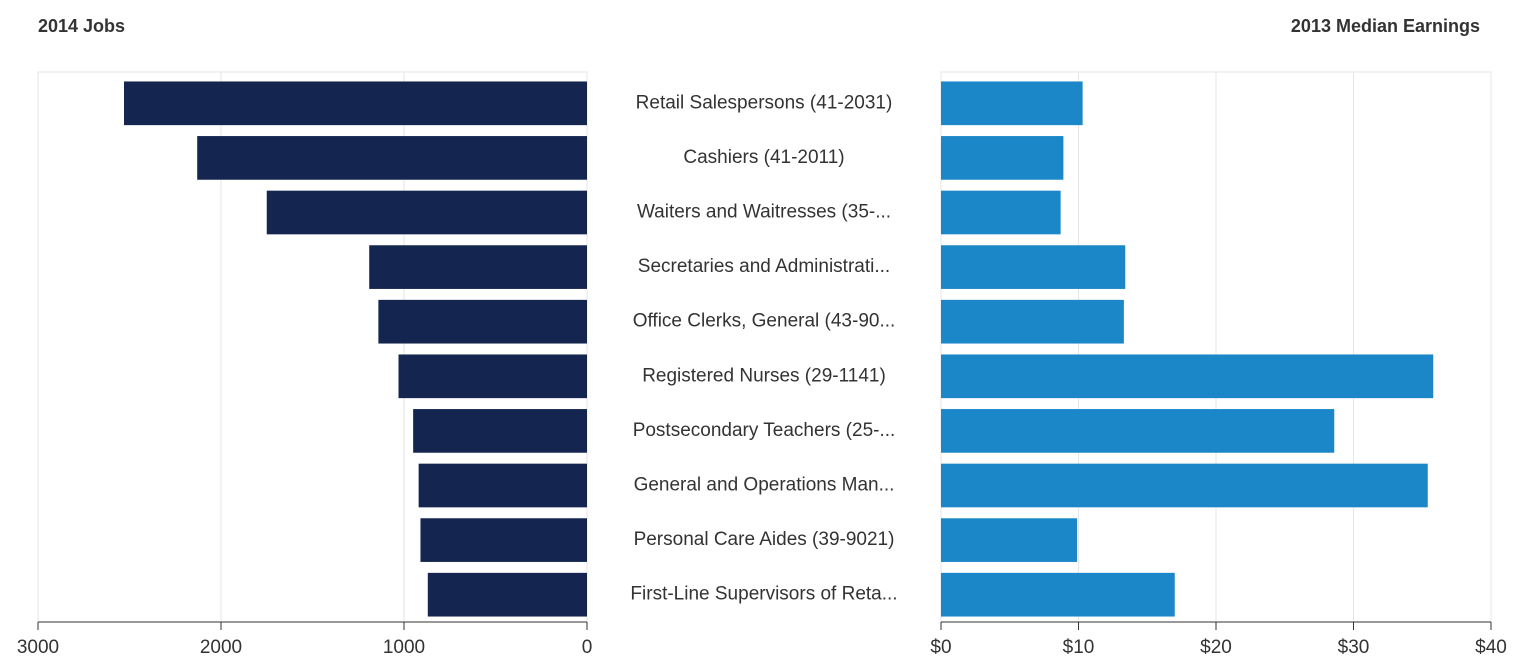 The image size is (1517, 665). What do you see at coordinates (1079, 647) in the screenshot?
I see `x-tick-label: $10` at bounding box center [1079, 647].